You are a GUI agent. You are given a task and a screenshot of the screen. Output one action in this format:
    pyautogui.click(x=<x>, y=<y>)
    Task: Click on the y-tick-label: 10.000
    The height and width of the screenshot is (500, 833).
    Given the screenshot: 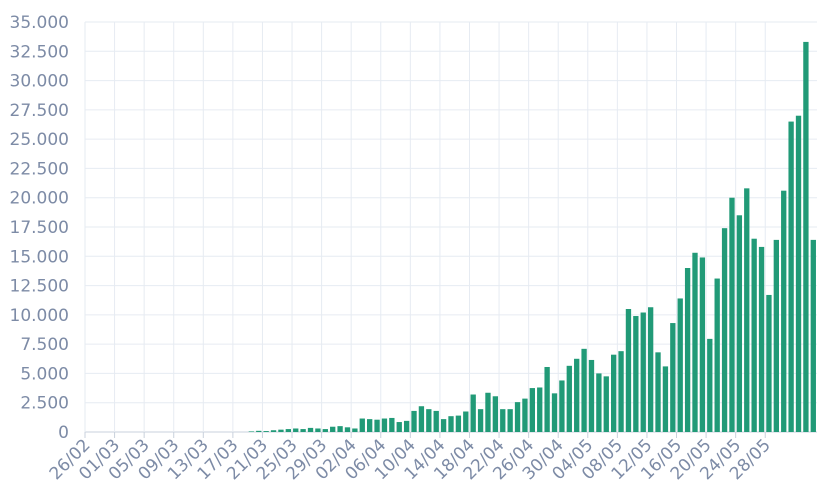 What is the action you would take?
    pyautogui.click(x=39, y=316)
    